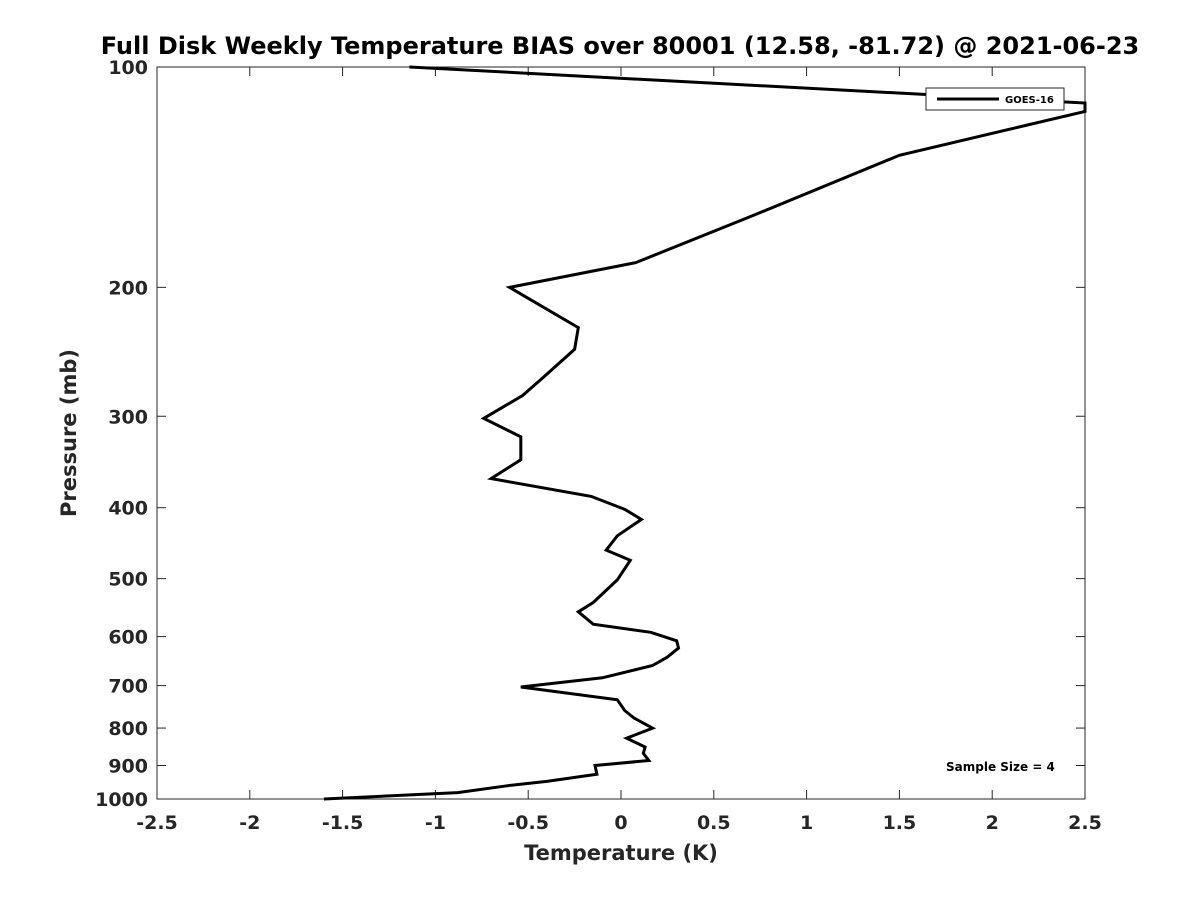 Image resolution: width=1200 pixels, height=900 pixels. Describe the element at coordinates (157, 823) in the screenshot. I see `x-tick-label: -2.5` at that location.